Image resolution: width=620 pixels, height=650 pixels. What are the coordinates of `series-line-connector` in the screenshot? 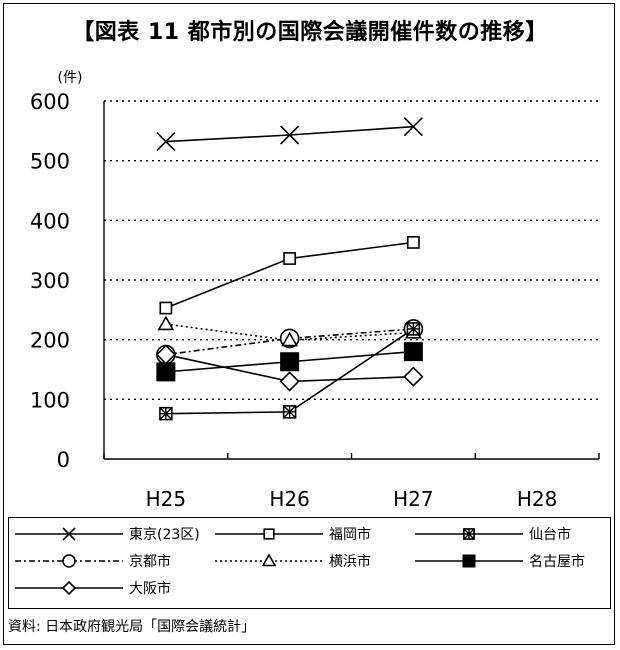 It's located at (351, 370).